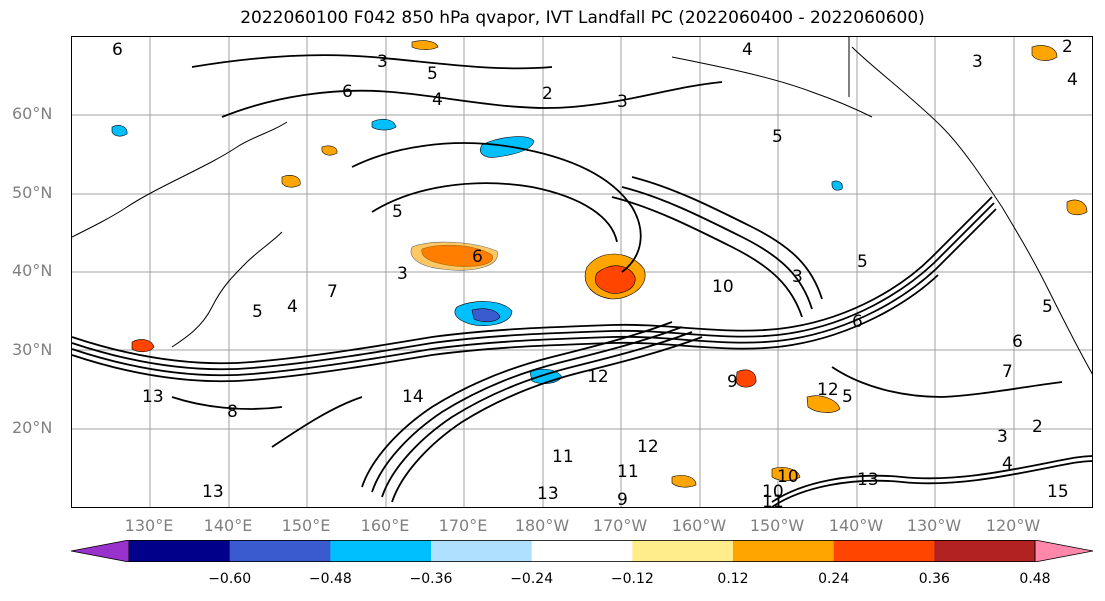  Describe the element at coordinates (620, 525) in the screenshot. I see `lon-label: 170°W` at that location.